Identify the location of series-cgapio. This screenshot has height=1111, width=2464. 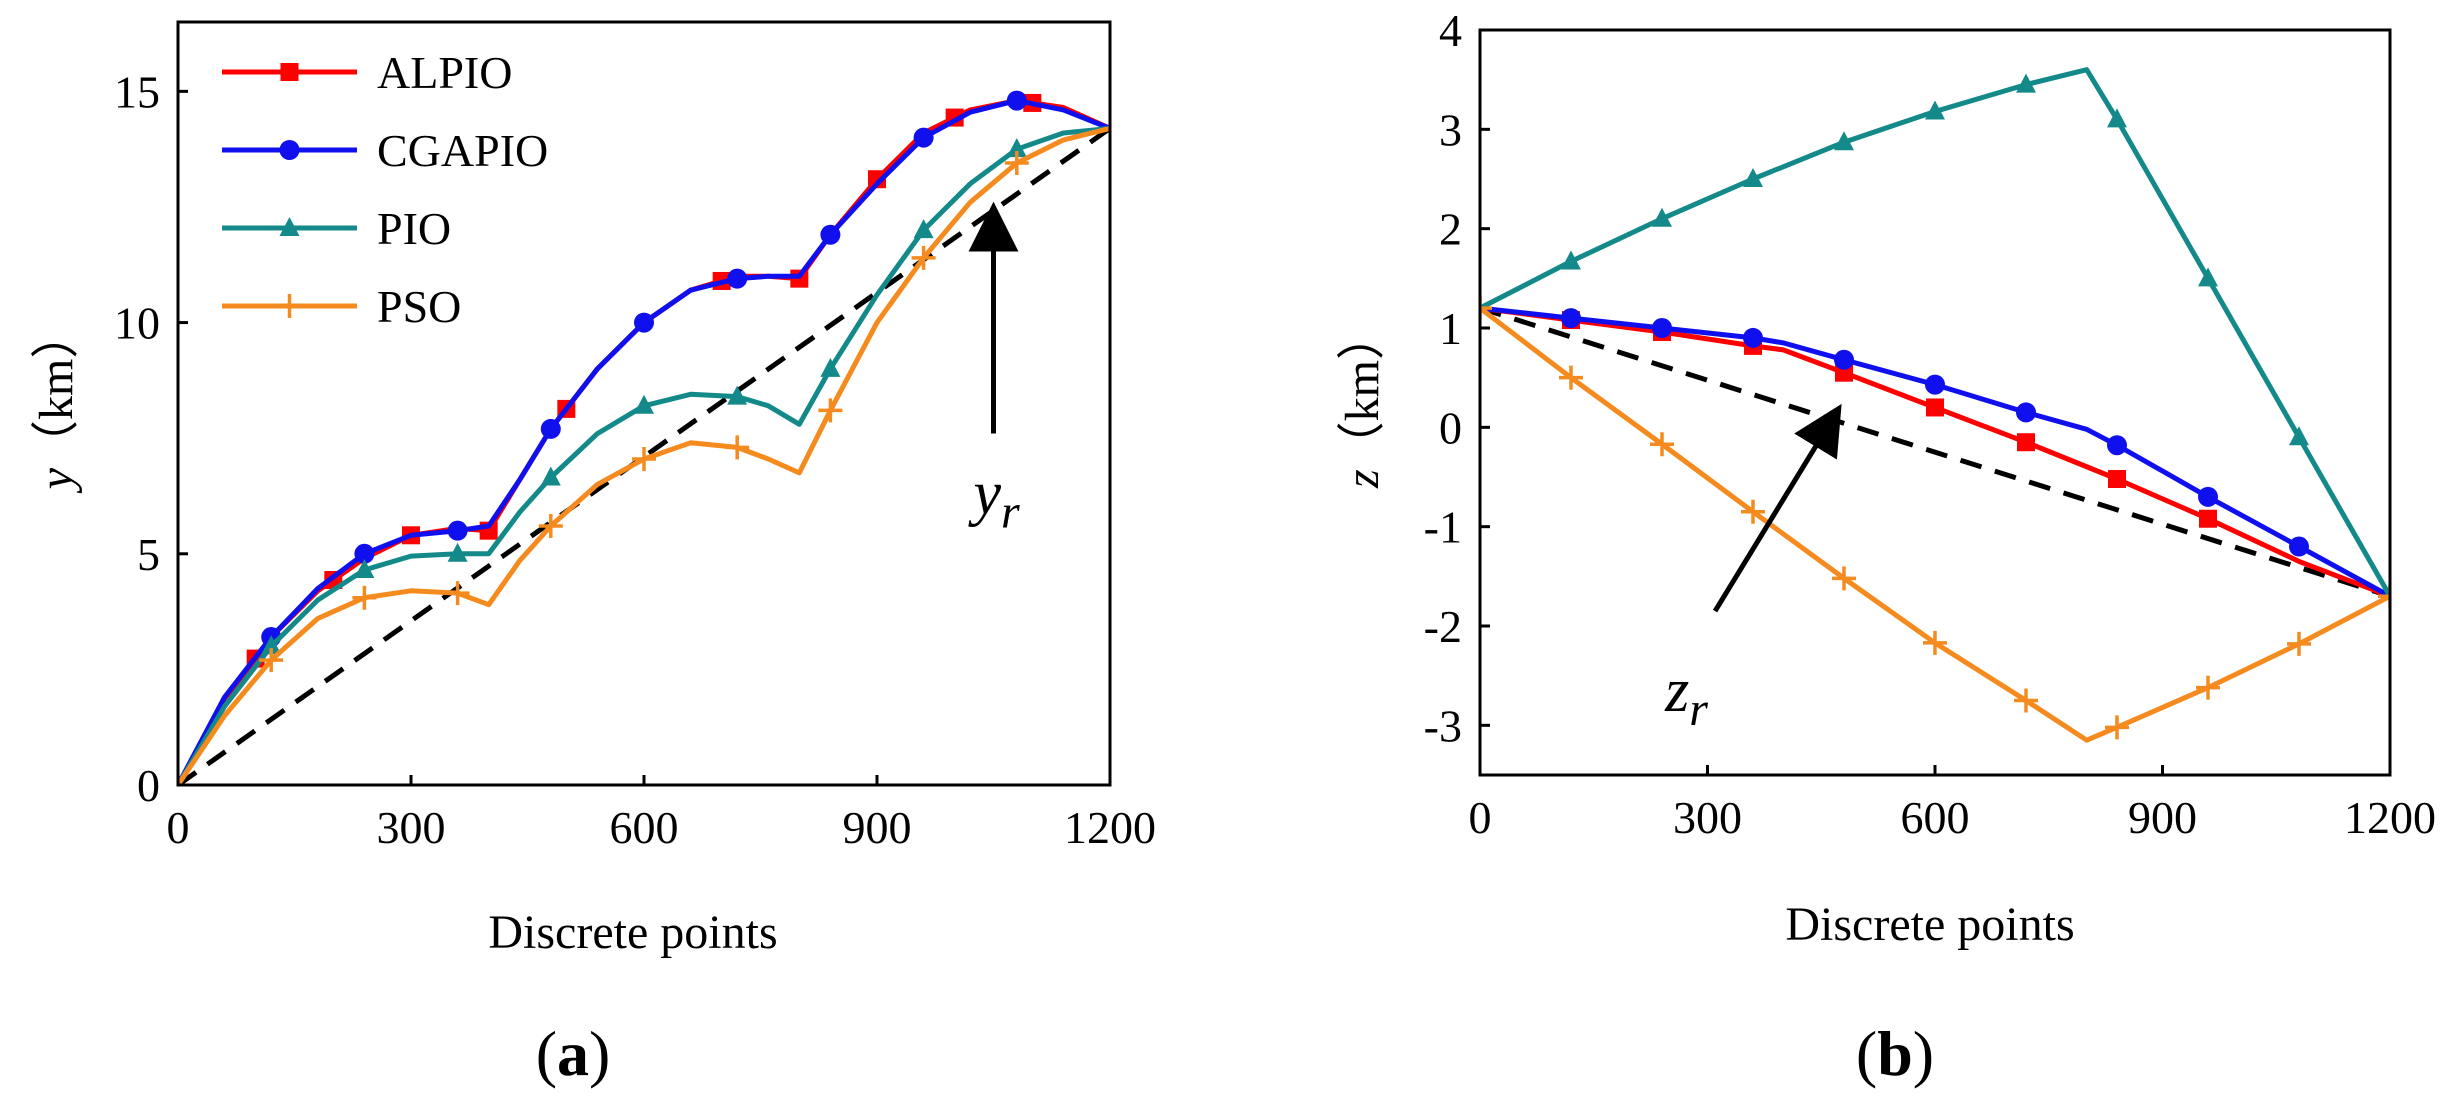
(1935, 452).